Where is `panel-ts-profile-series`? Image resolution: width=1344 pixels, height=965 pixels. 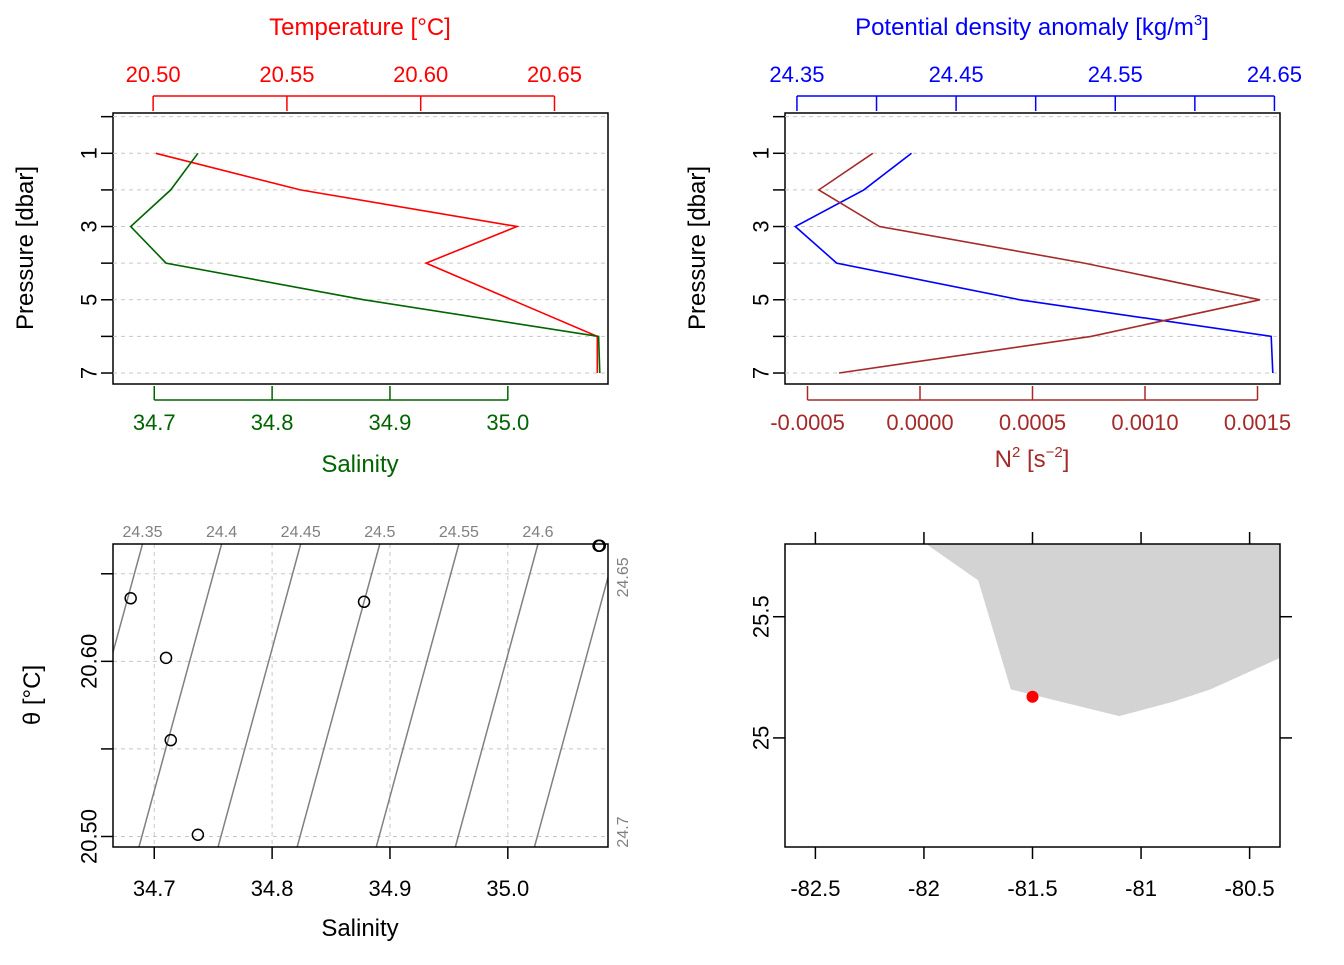 panel-ts-profile-series is located at coordinates (365, 263).